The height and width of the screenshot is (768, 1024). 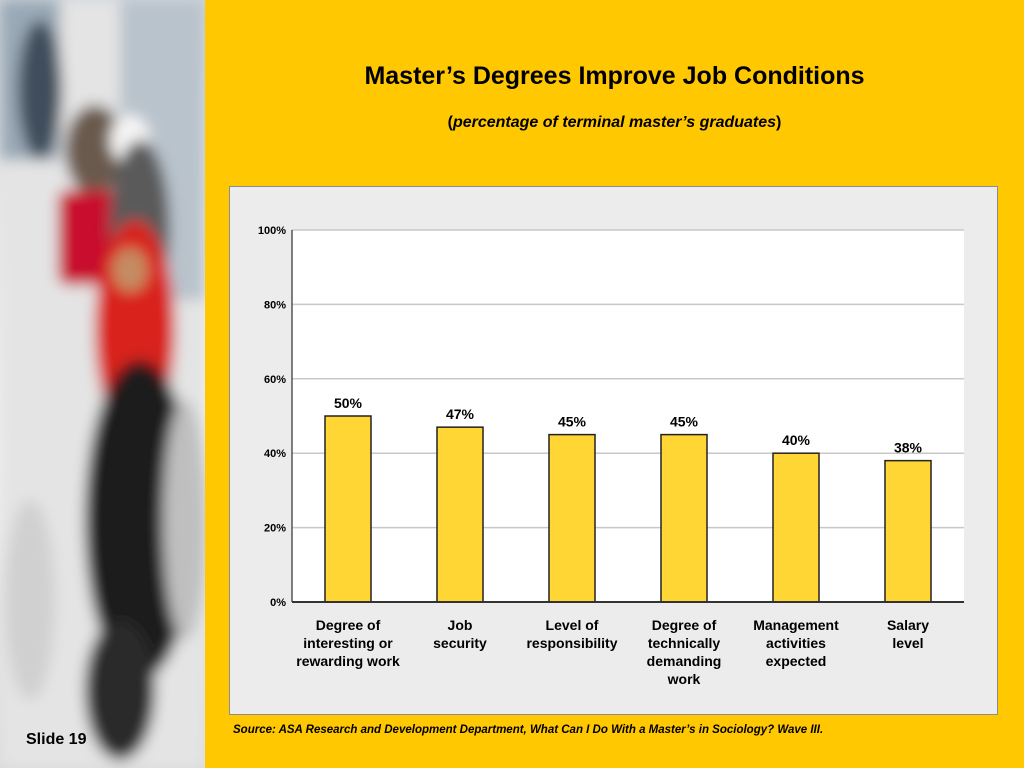 What do you see at coordinates (796, 440) in the screenshot?
I see `data-label: 40%` at bounding box center [796, 440].